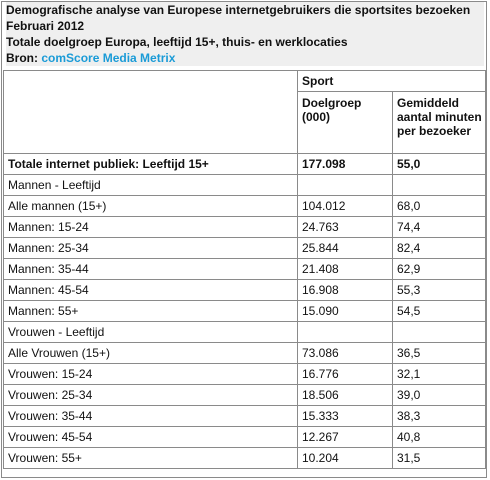 The height and width of the screenshot is (480, 490). I want to click on table-row: Mannen - Leeftijd, so click(244, 185).